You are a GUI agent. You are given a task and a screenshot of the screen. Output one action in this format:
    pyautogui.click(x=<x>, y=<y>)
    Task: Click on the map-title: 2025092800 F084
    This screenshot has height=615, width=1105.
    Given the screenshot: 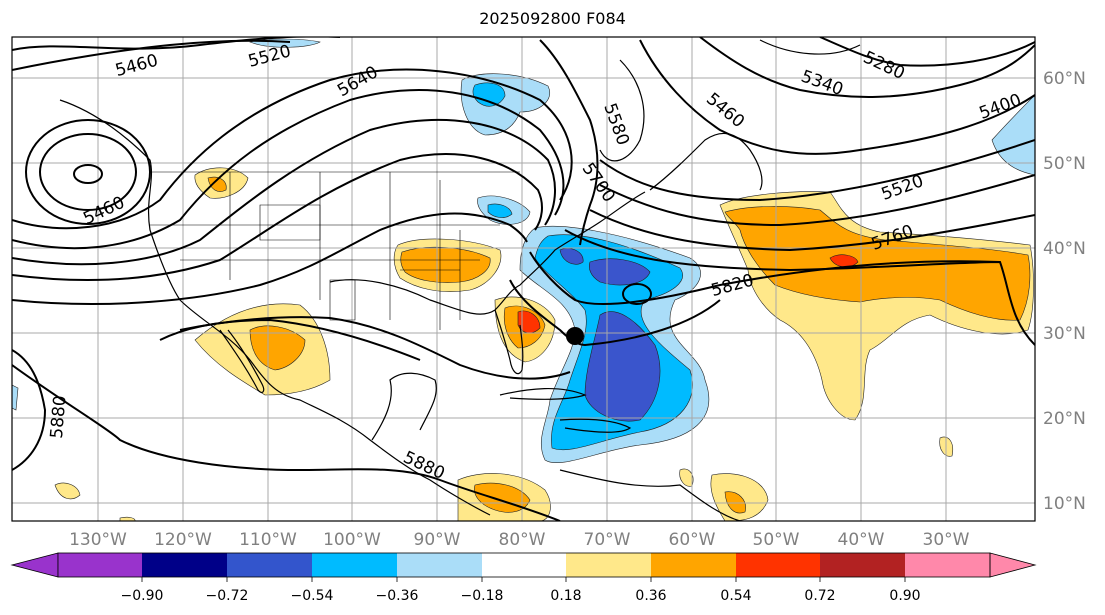 What is the action you would take?
    pyautogui.click(x=552, y=18)
    